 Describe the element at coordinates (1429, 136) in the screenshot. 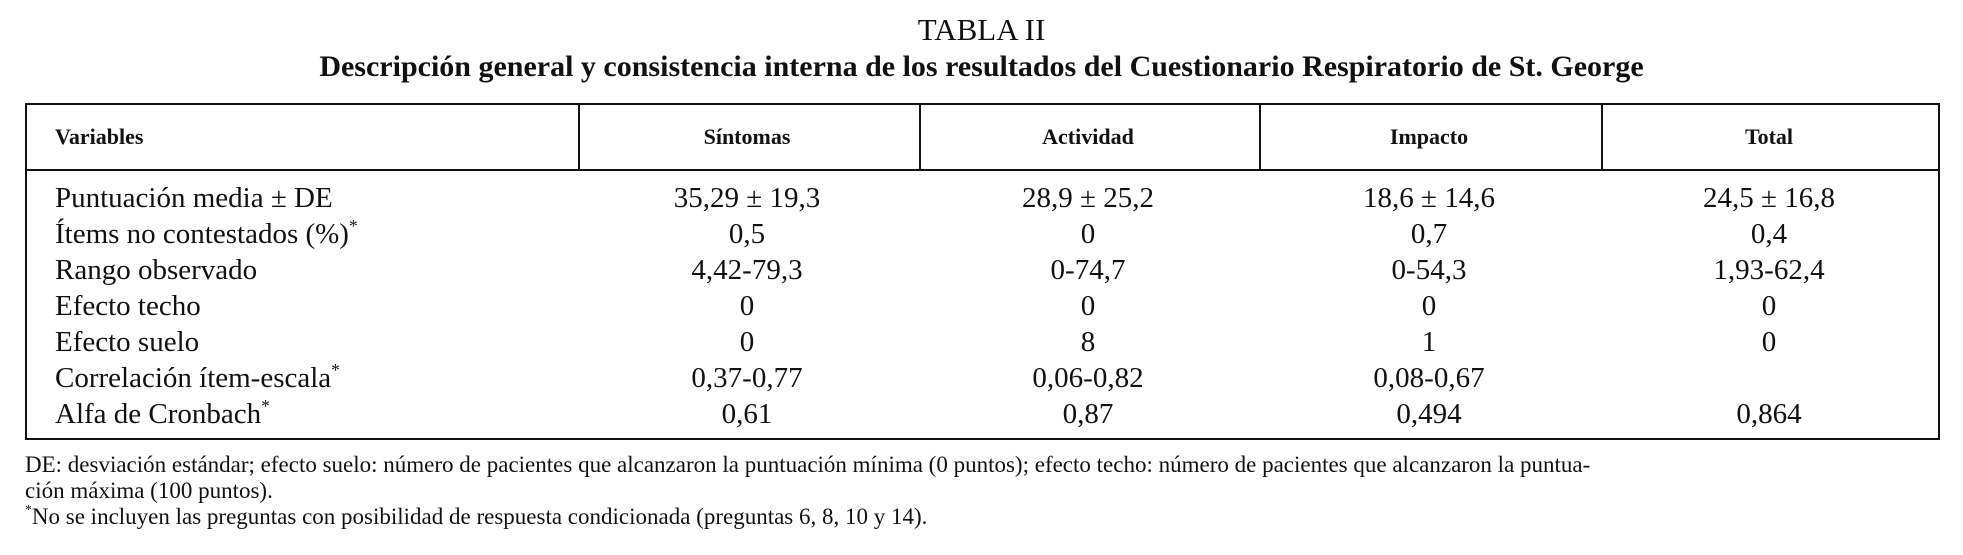

I see `column-header: Impacto` at that location.